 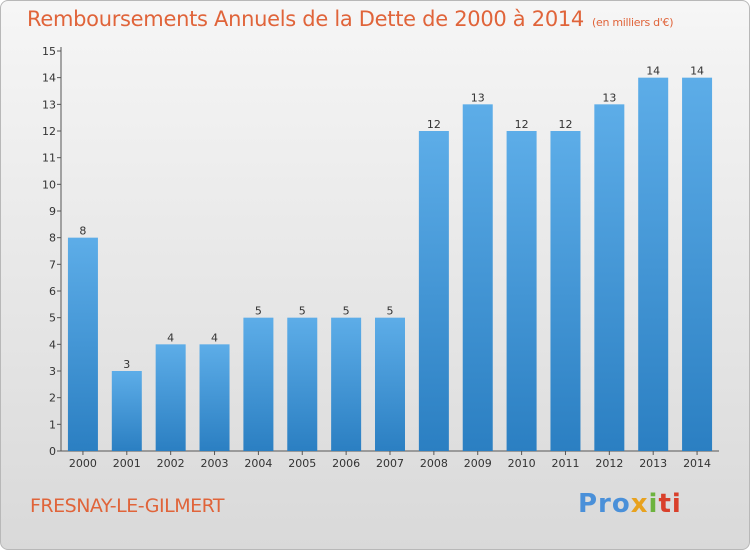 I want to click on y-tick-label: 11, so click(x=49, y=158).